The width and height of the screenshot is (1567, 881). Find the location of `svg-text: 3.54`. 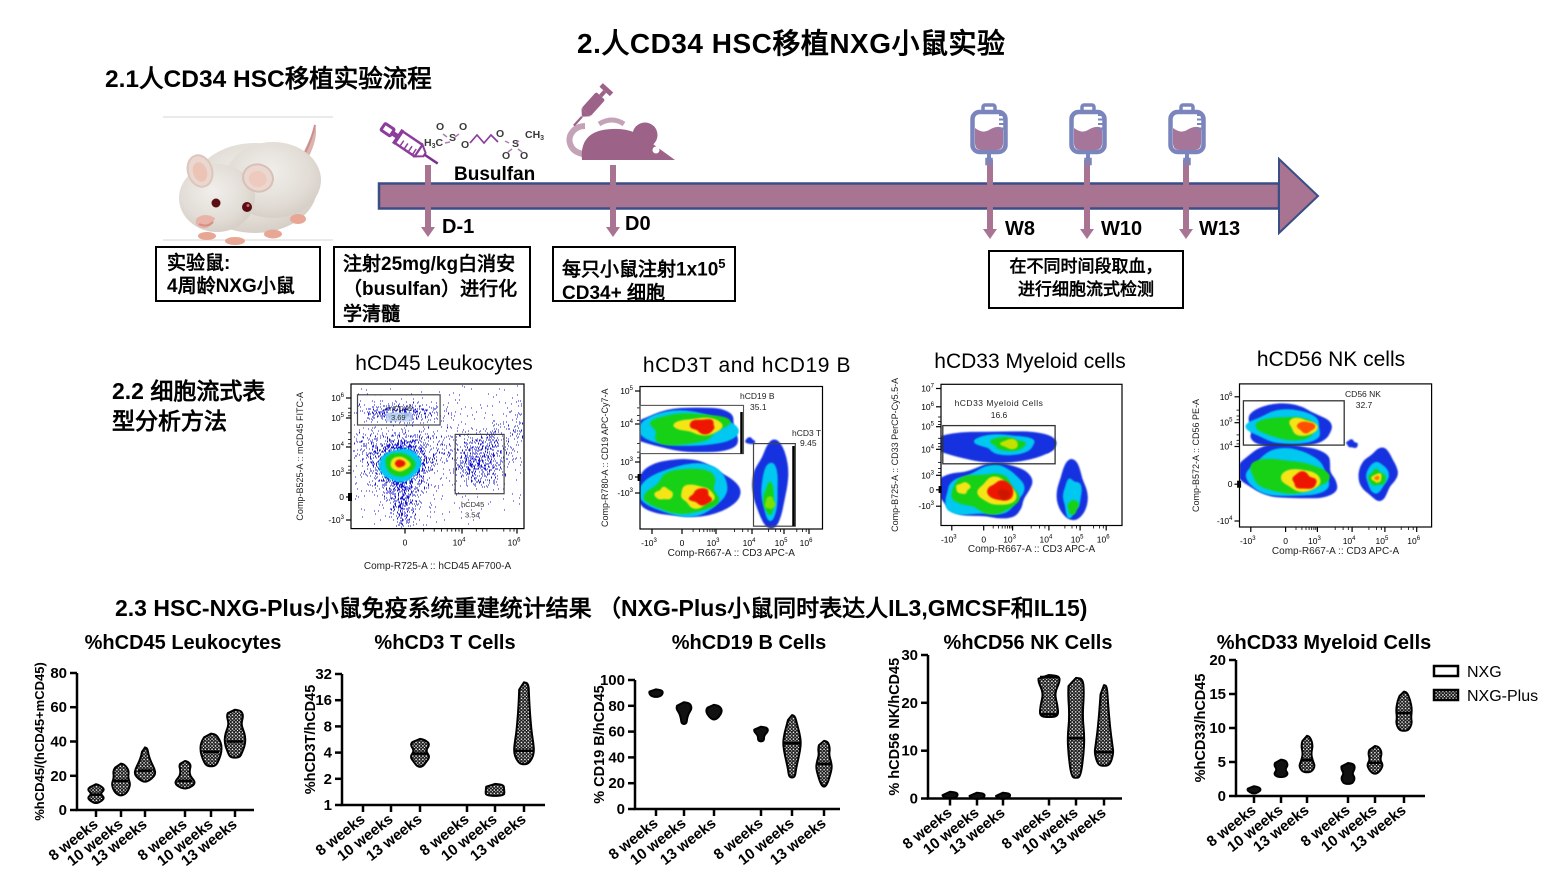

svg-text: 3.54 is located at coordinates (472, 515).